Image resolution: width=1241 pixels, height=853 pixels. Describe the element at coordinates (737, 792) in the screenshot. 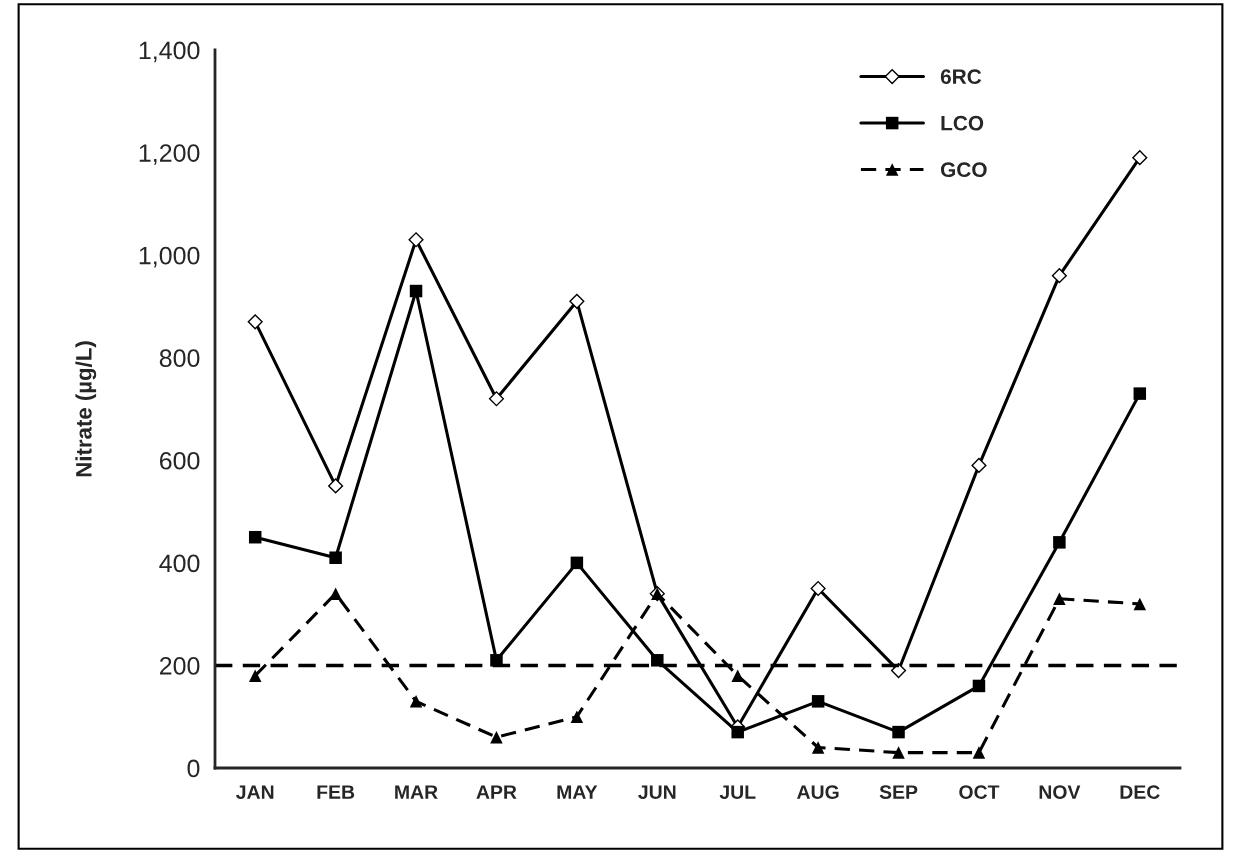

I see `x-tick-label: JUL` at that location.